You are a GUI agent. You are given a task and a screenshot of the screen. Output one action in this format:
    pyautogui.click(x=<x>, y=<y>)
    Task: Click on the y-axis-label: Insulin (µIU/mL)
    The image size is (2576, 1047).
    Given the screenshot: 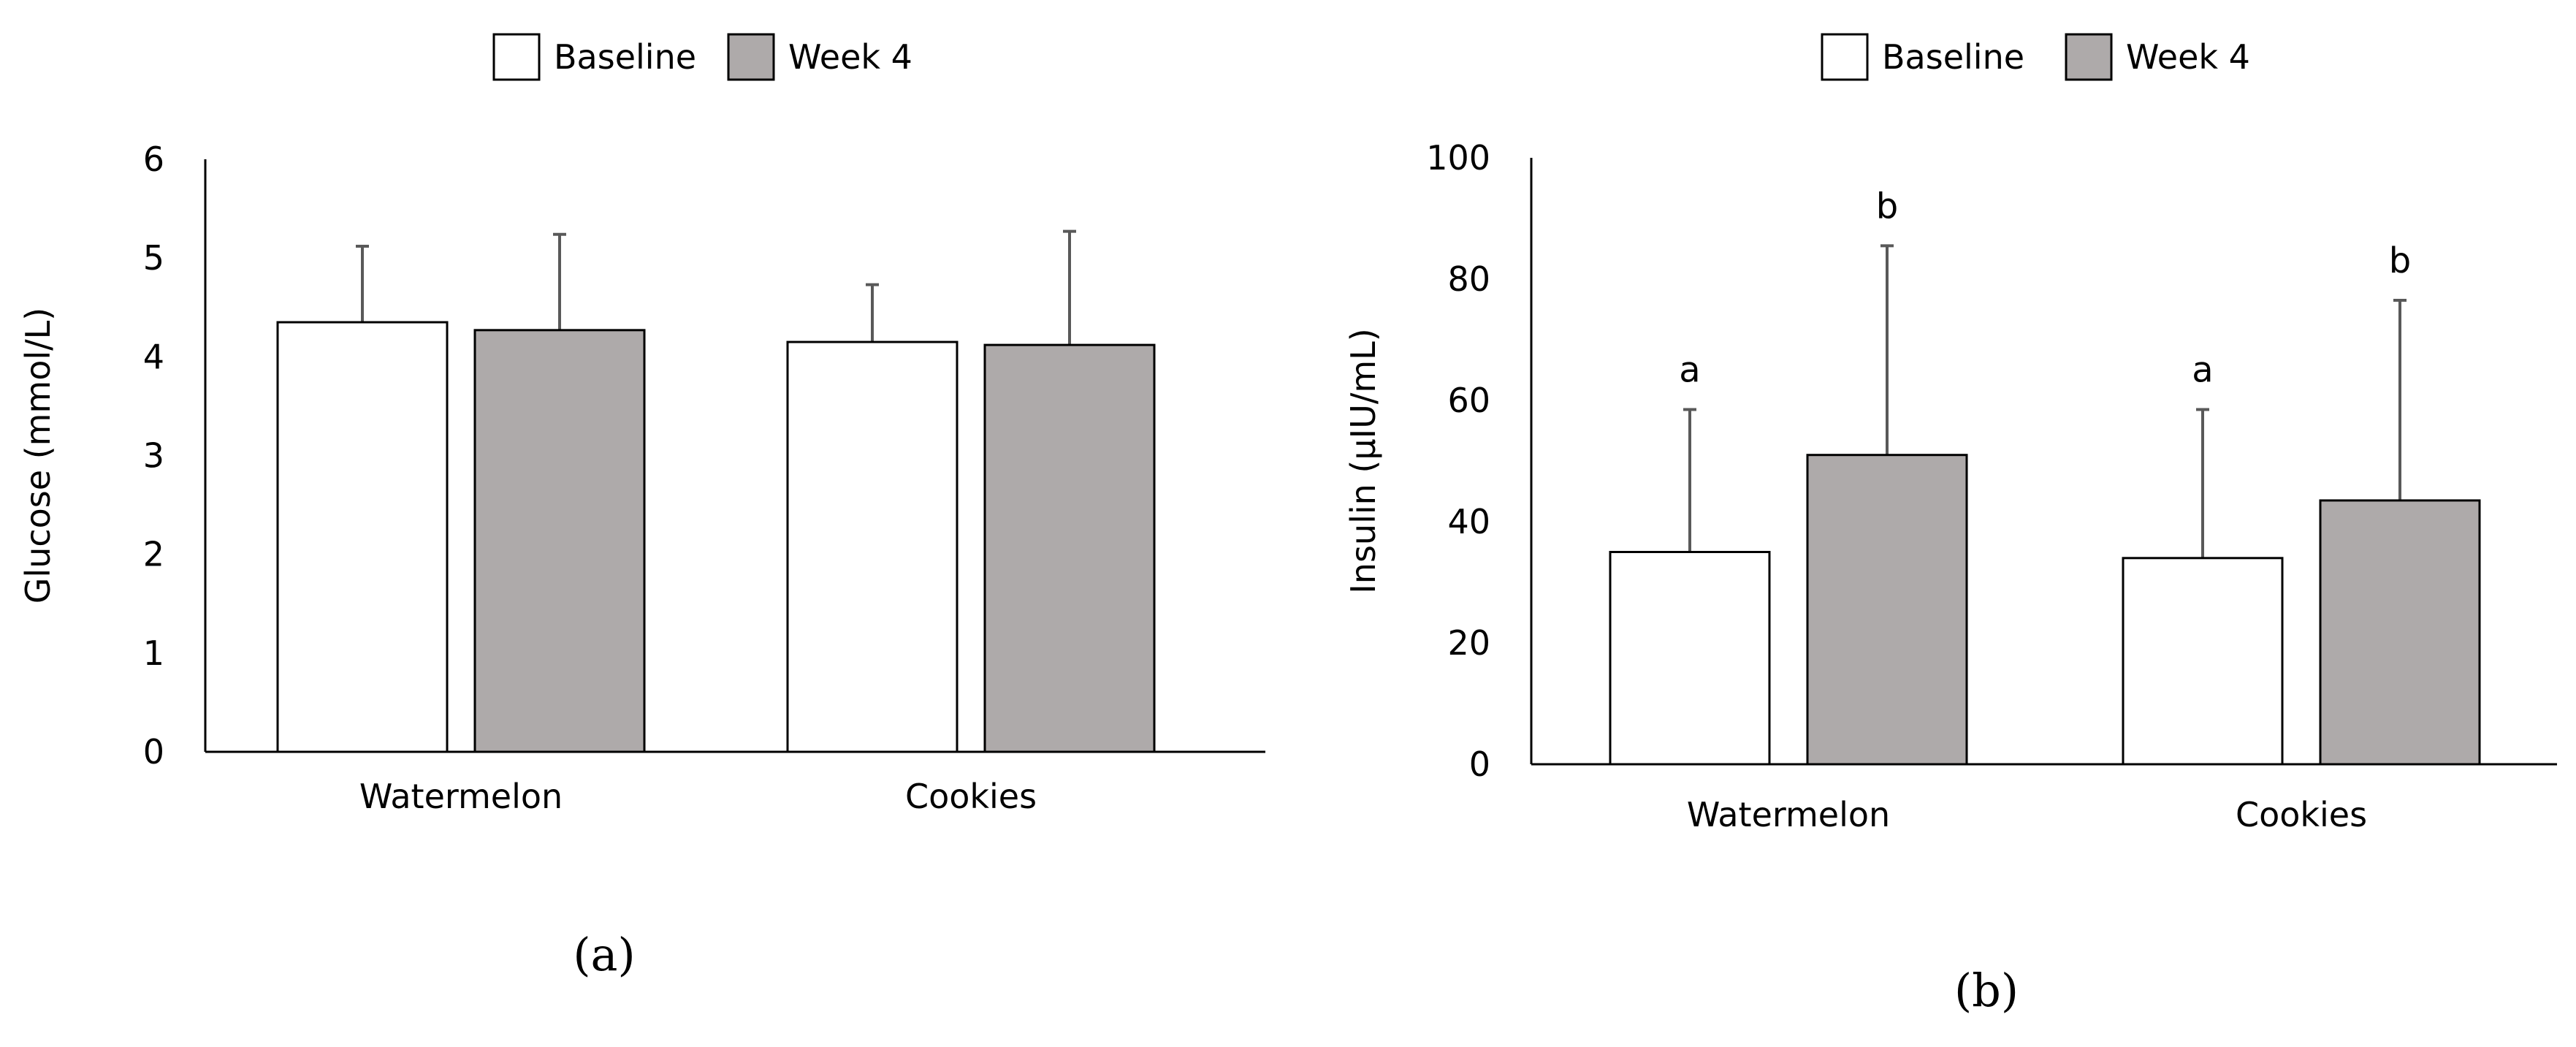 What is the action you would take?
    pyautogui.click(x=1363, y=461)
    